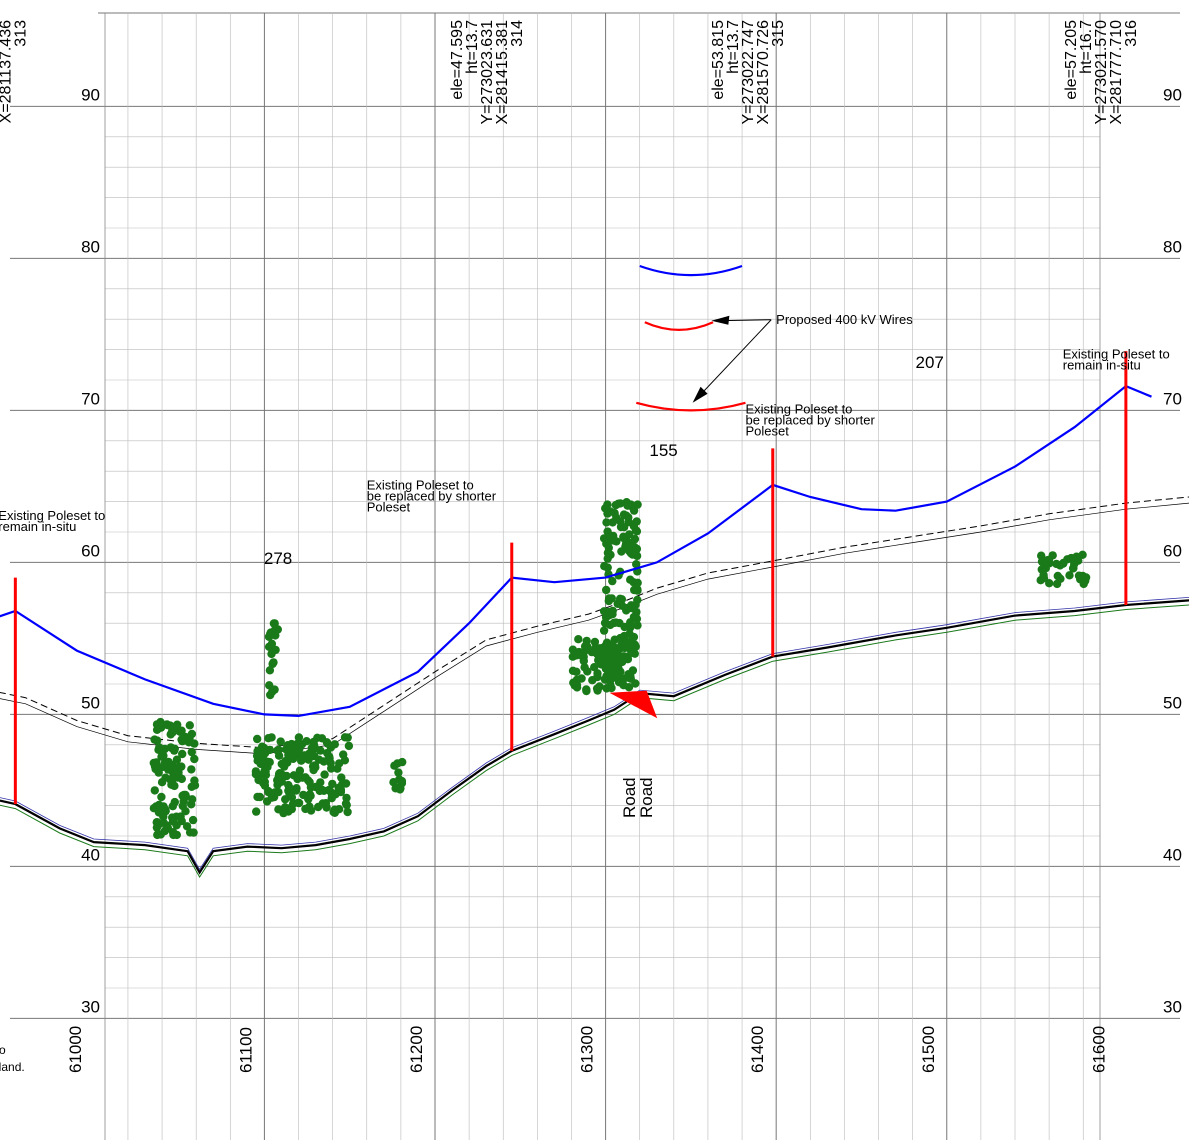  Describe the element at coordinates (90, 702) in the screenshot. I see `y-tick-label-left: 50` at that location.